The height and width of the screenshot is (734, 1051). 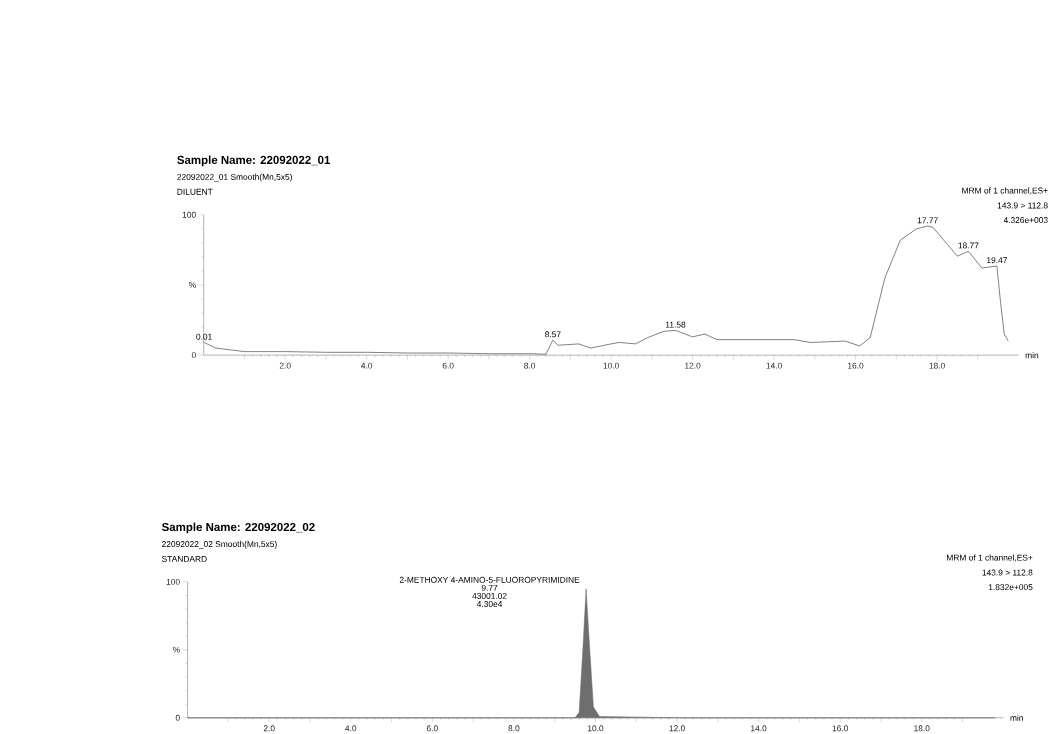 I want to click on chart-subtitle: 22092022_02 Smooth(Mn,5x5), so click(x=219, y=544).